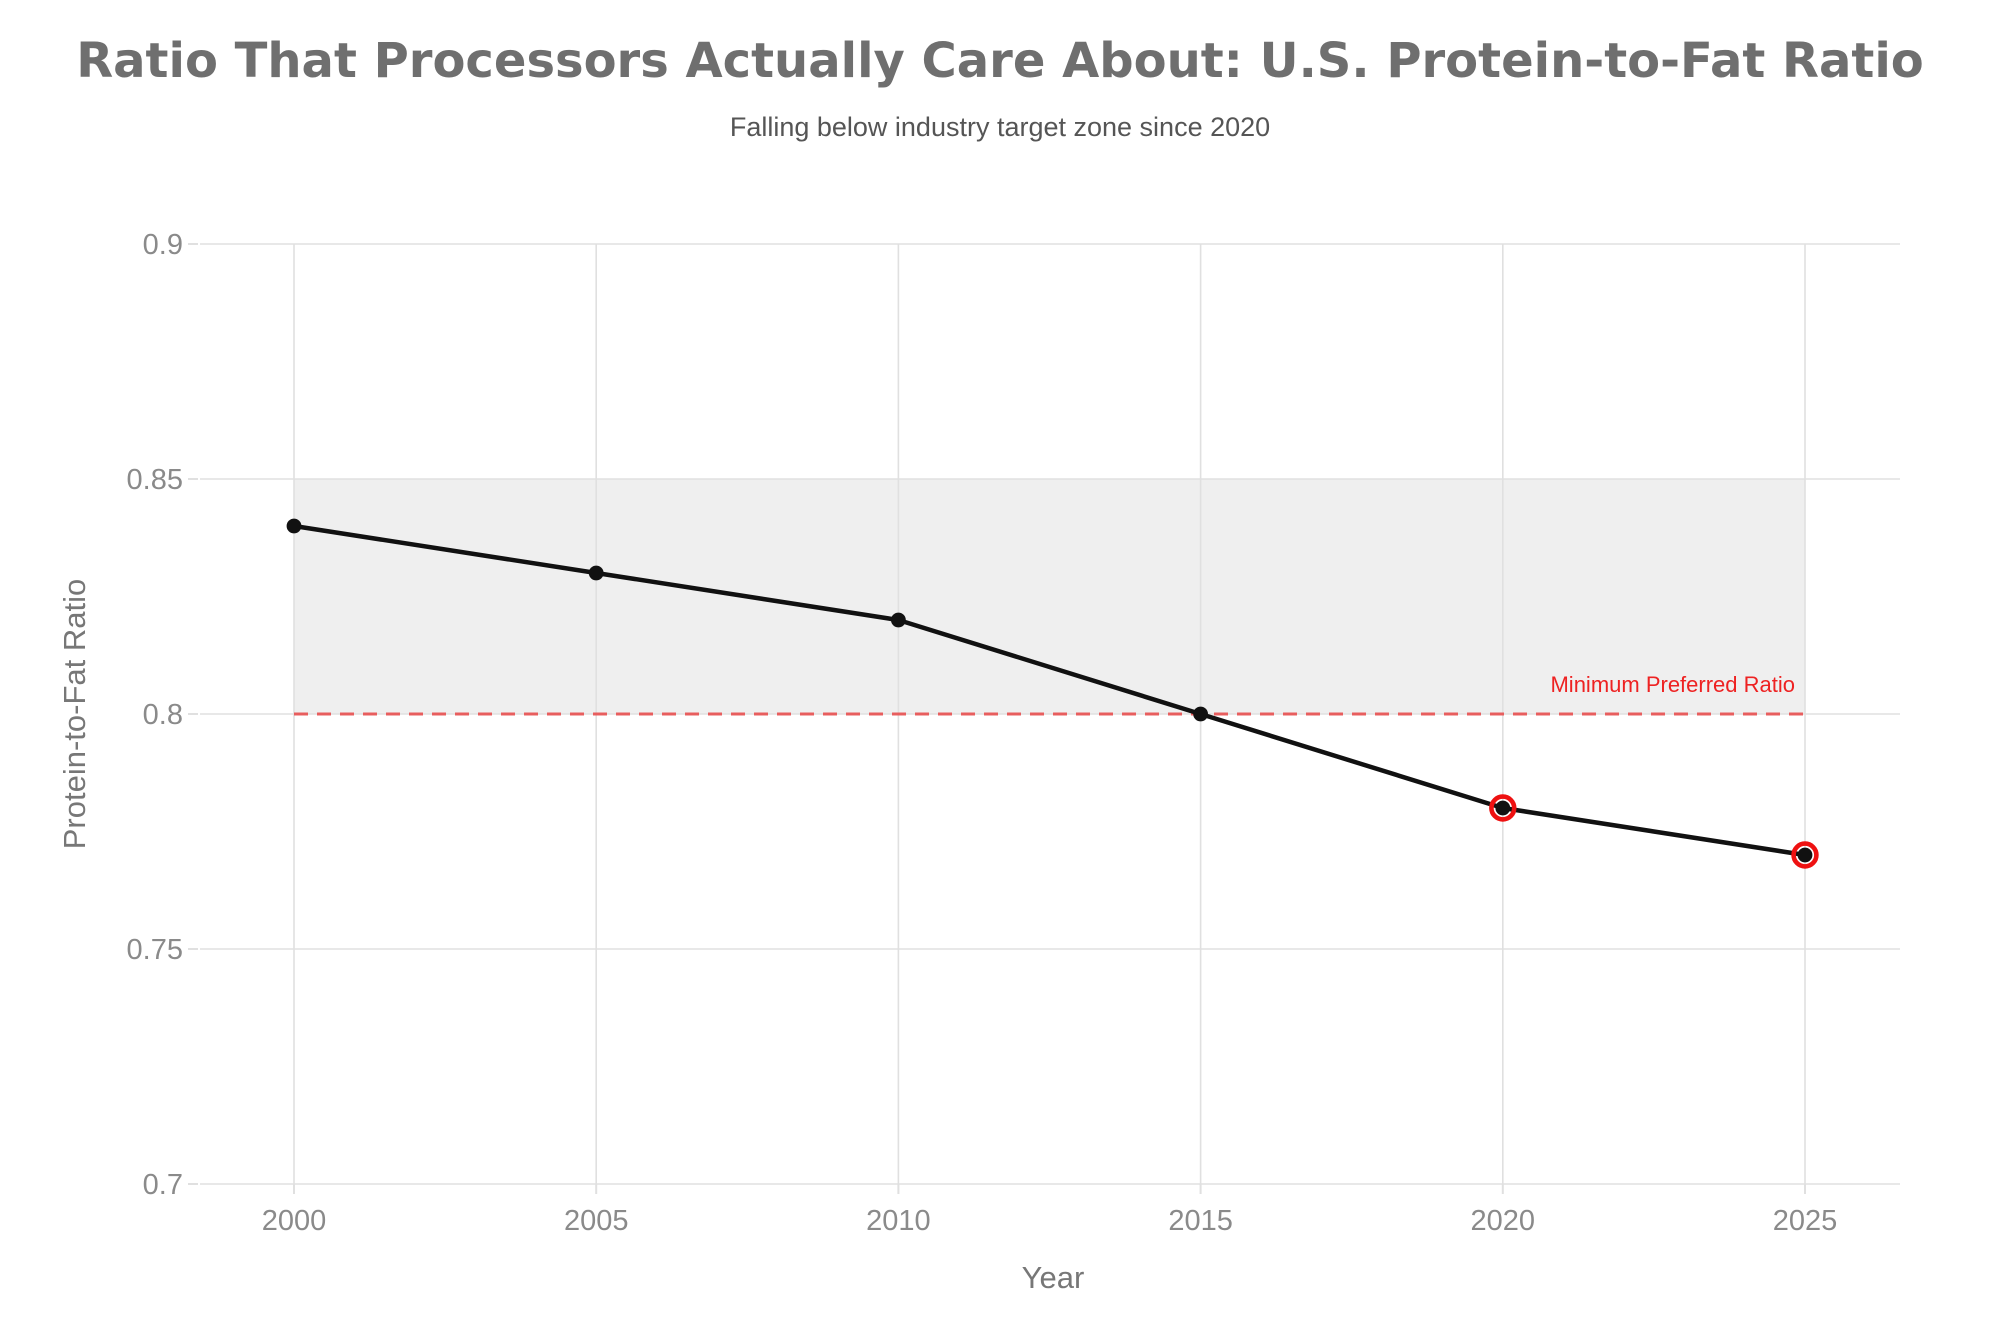 This screenshot has height=1333, width=2000. What do you see at coordinates (1672, 684) in the screenshot?
I see `threshold-label: Minimum Preferred Ratio` at bounding box center [1672, 684].